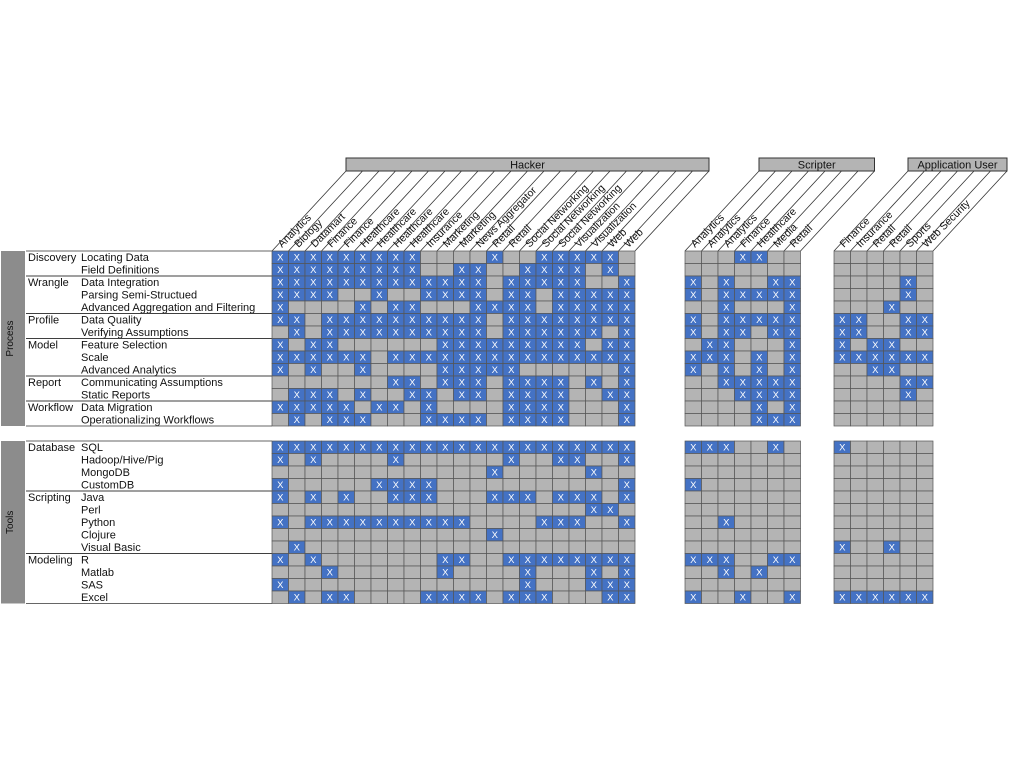 This screenshot has height=768, width=1024. What do you see at coordinates (168, 308) in the screenshot?
I see `row-label-advanced-aggregation-and-filtering: Advanced Aggregation and Filtering` at bounding box center [168, 308].